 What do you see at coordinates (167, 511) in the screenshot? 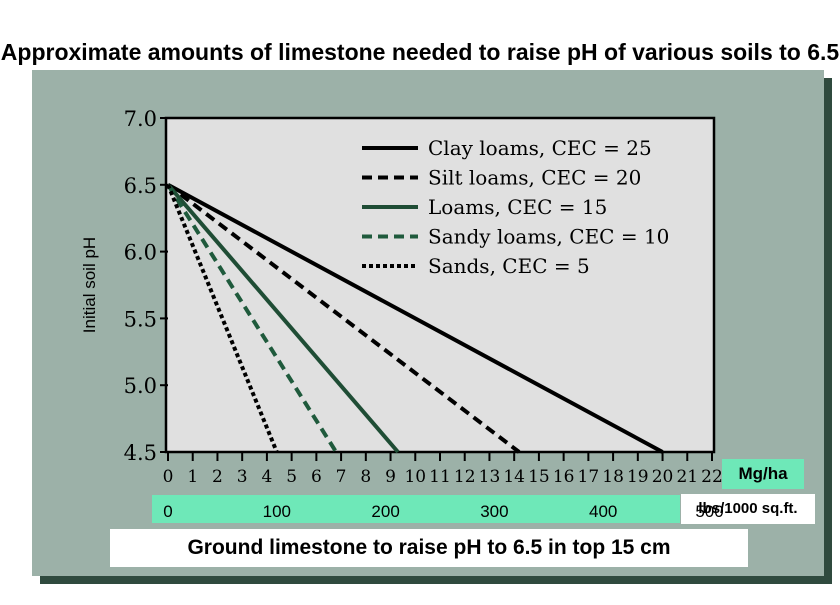
I see `secondary-x-tick-label: 0` at bounding box center [167, 511].